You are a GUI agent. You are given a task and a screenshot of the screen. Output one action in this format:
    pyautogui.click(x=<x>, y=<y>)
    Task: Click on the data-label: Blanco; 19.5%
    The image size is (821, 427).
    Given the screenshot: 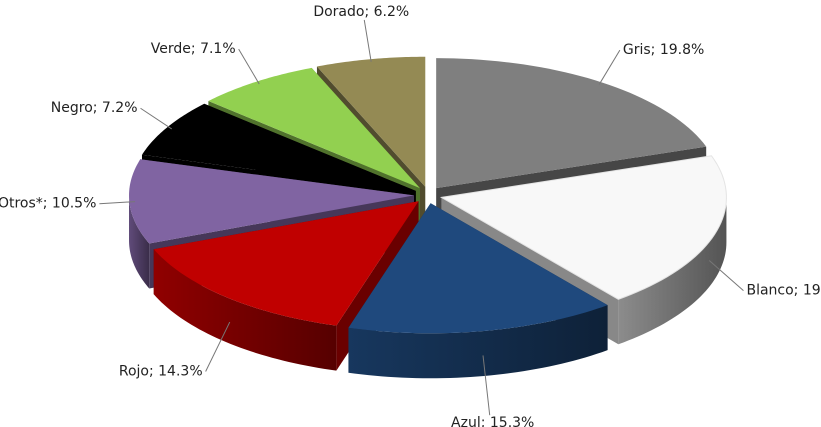 What is the action you would take?
    pyautogui.click(x=783, y=291)
    